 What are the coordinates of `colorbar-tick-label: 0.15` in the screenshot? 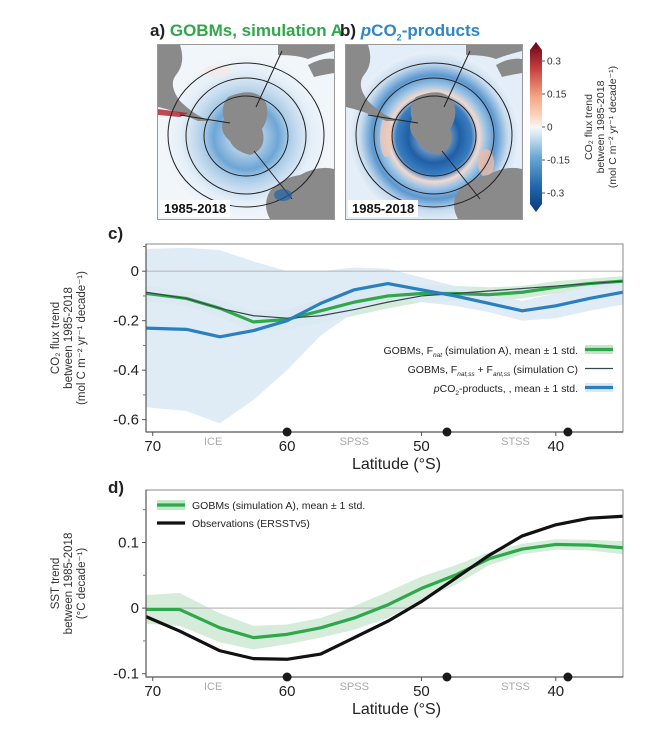 It's located at (557, 95).